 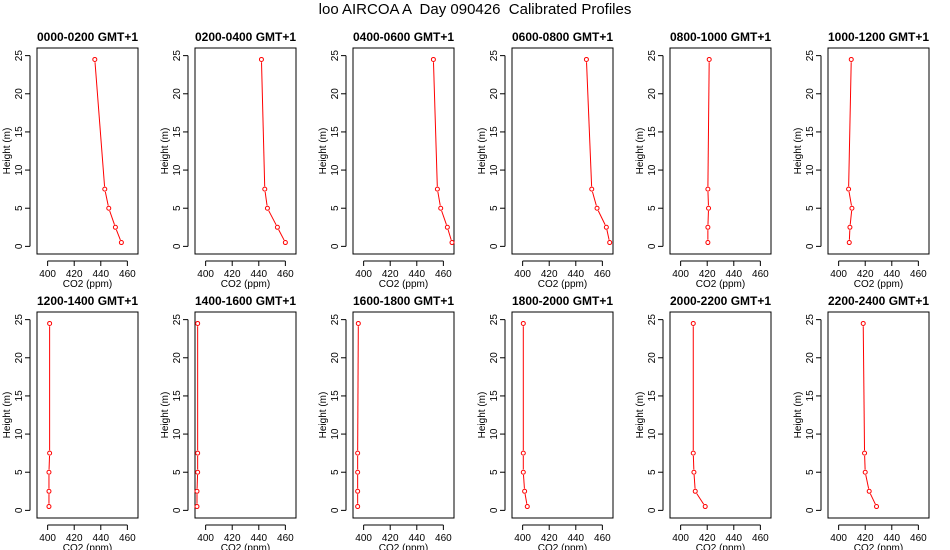 I want to click on x-axis-label: CO2 (ppm), so click(x=403, y=284).